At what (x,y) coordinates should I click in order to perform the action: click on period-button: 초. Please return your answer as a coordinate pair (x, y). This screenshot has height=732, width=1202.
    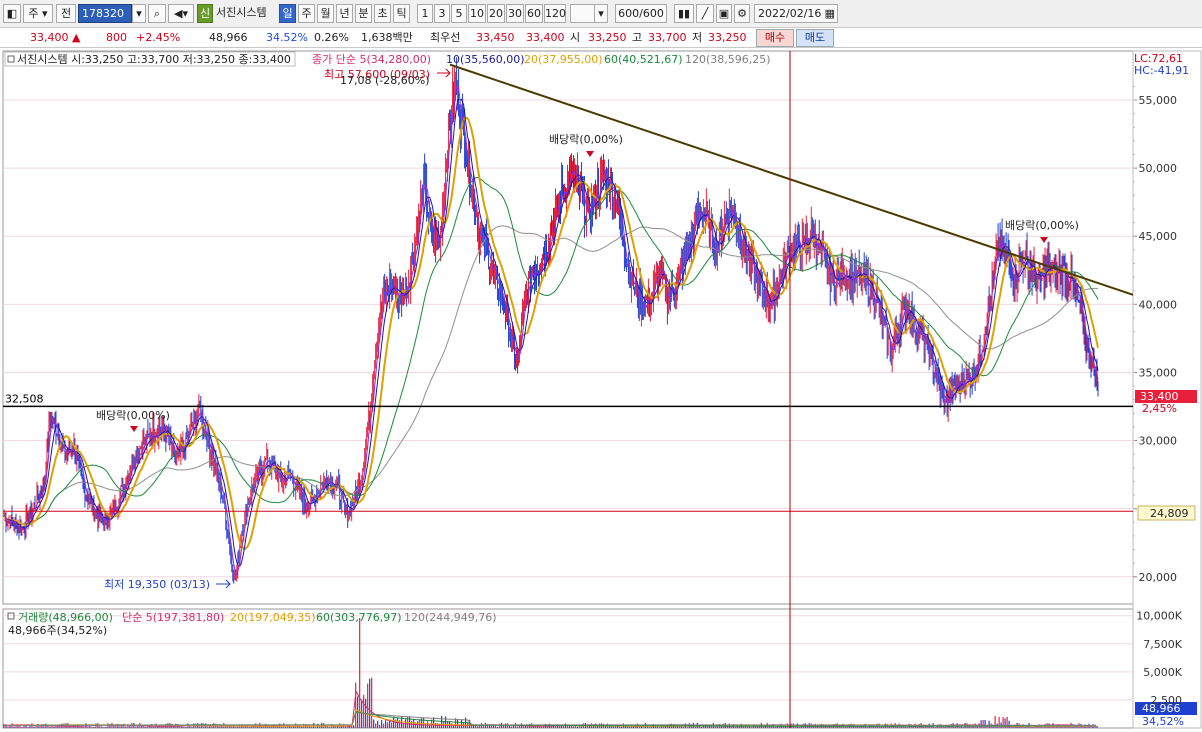
    Looking at the image, I should click on (382, 13).